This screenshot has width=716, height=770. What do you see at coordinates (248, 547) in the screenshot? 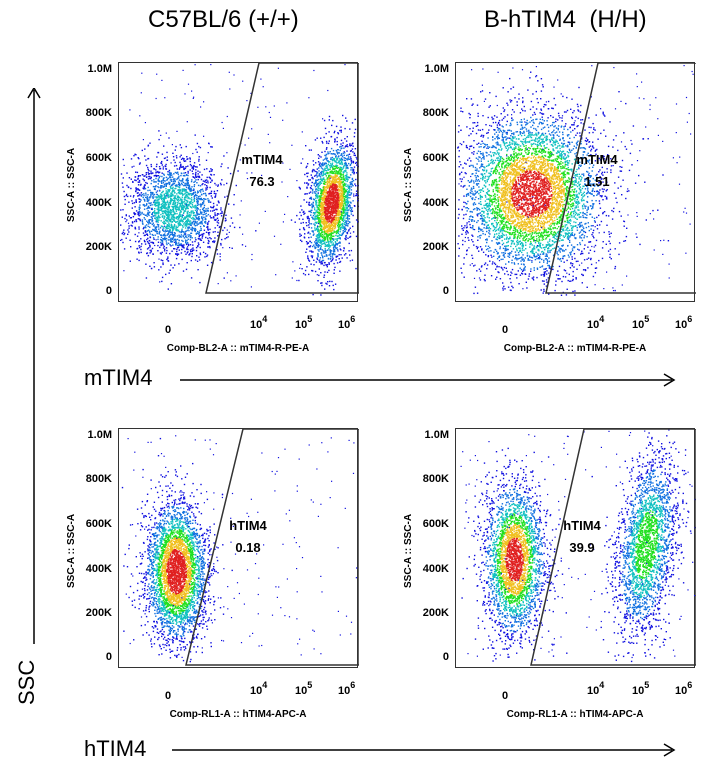
I see `gate-percentage: 0.18` at bounding box center [248, 547].